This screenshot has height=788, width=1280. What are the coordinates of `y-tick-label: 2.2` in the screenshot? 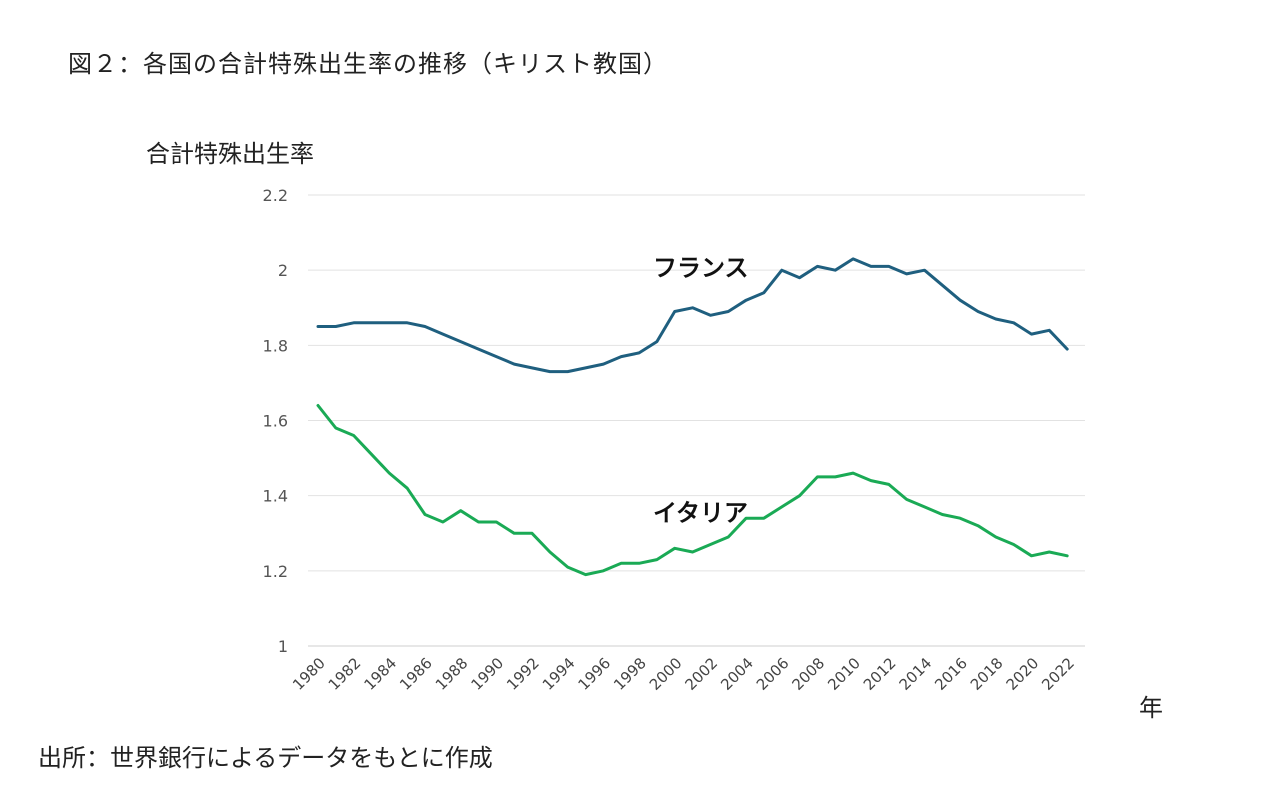 It's located at (275, 195).